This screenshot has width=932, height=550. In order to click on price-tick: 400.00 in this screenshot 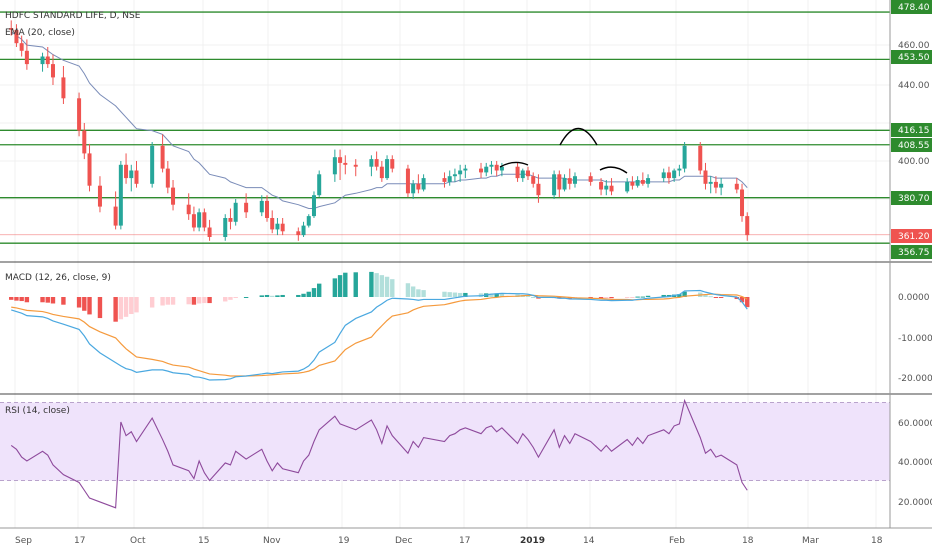, I will do `click(914, 162)`.